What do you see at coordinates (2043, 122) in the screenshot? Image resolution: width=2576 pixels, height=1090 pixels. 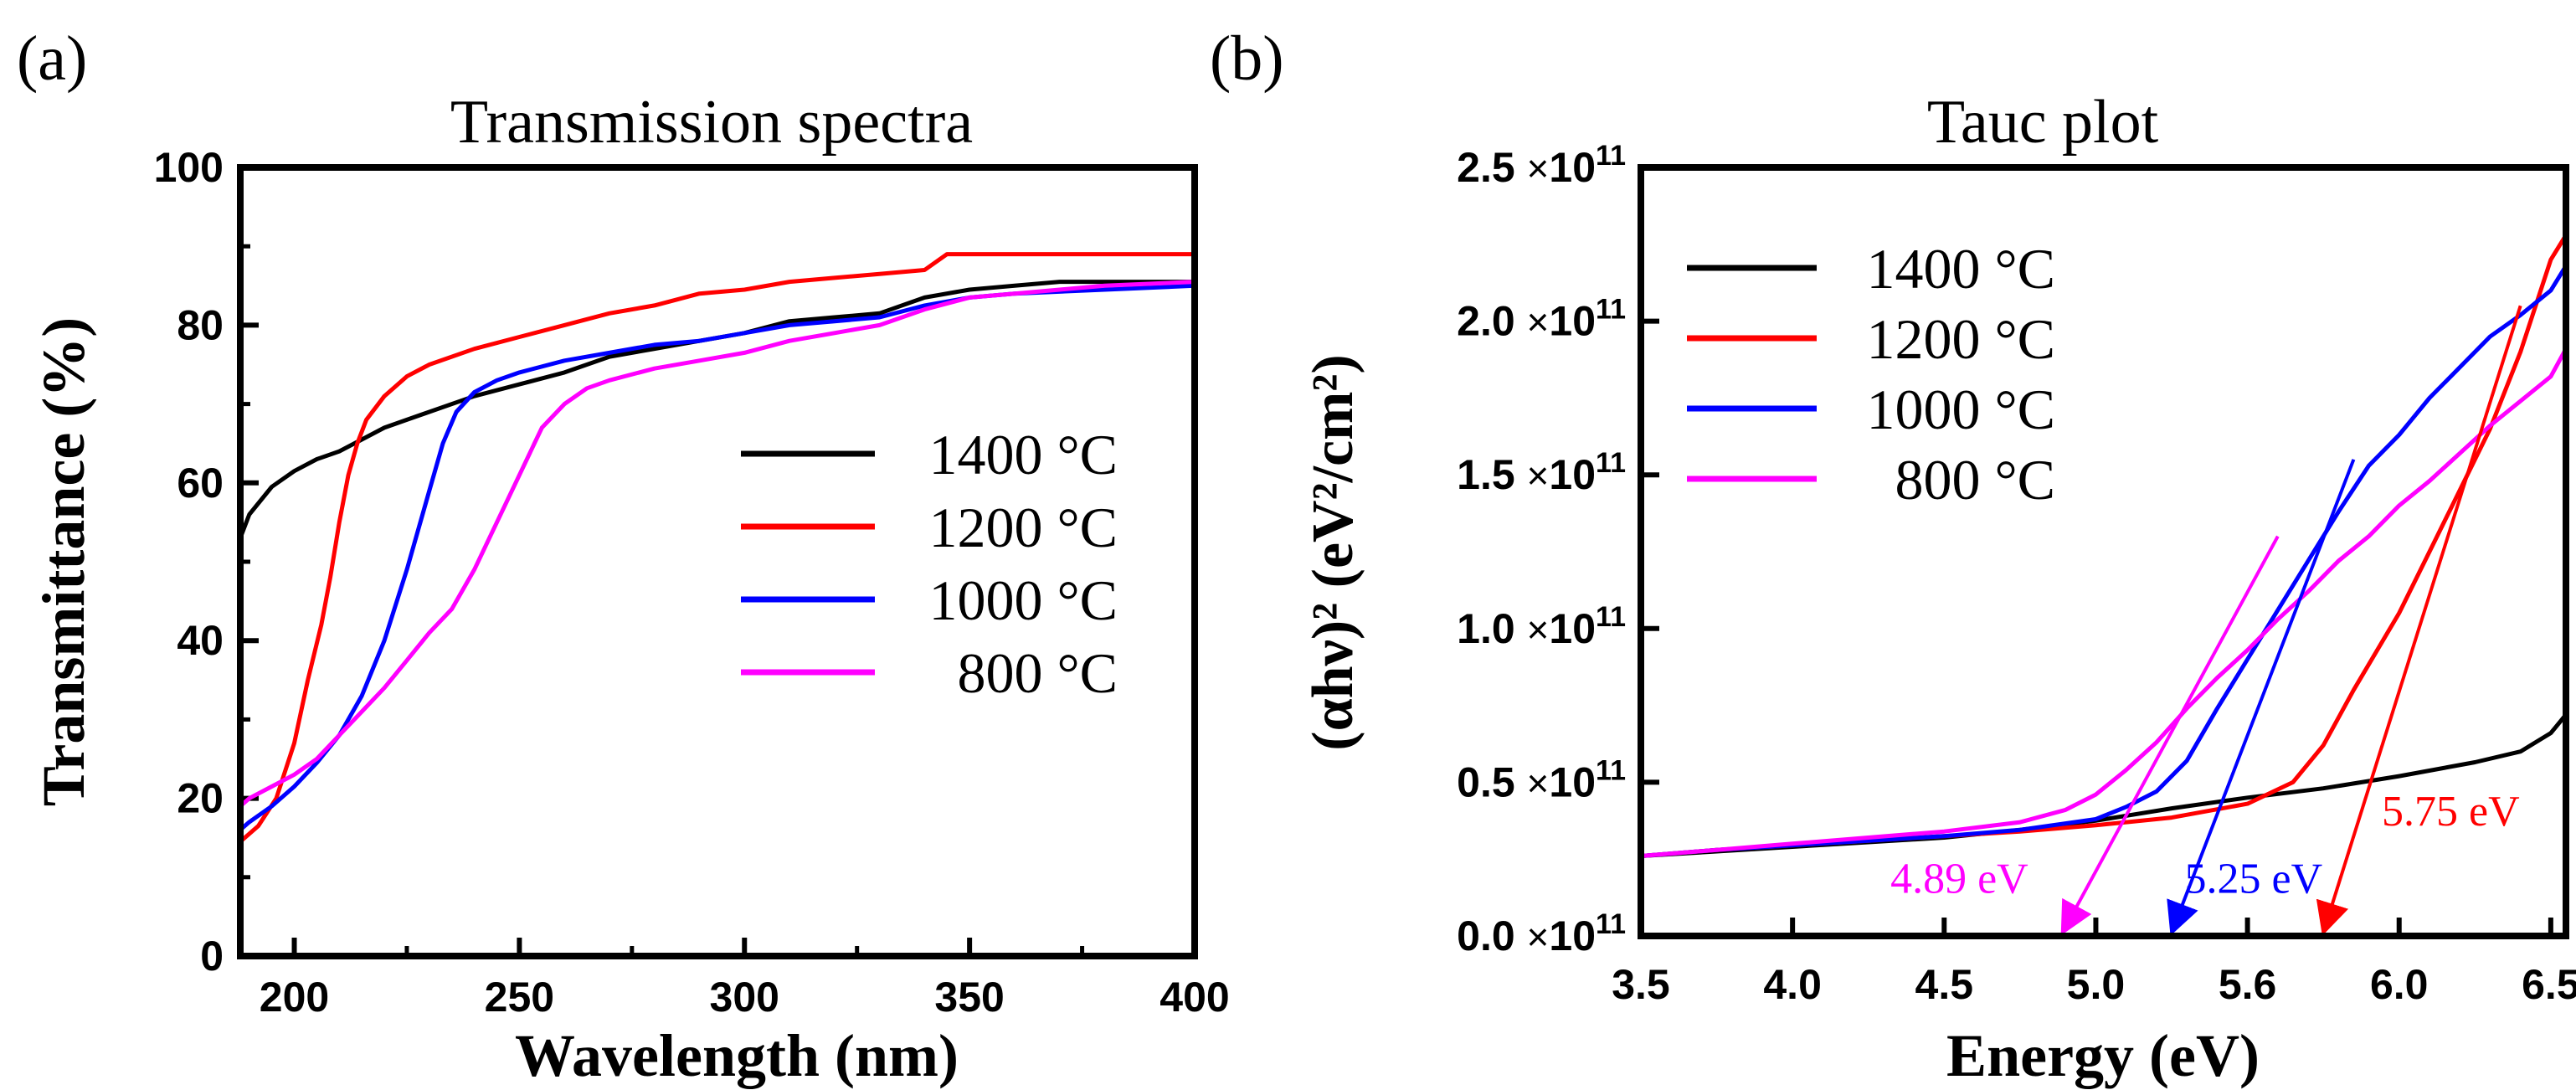 I see `panel-b-title: Tauc plot` at bounding box center [2043, 122].